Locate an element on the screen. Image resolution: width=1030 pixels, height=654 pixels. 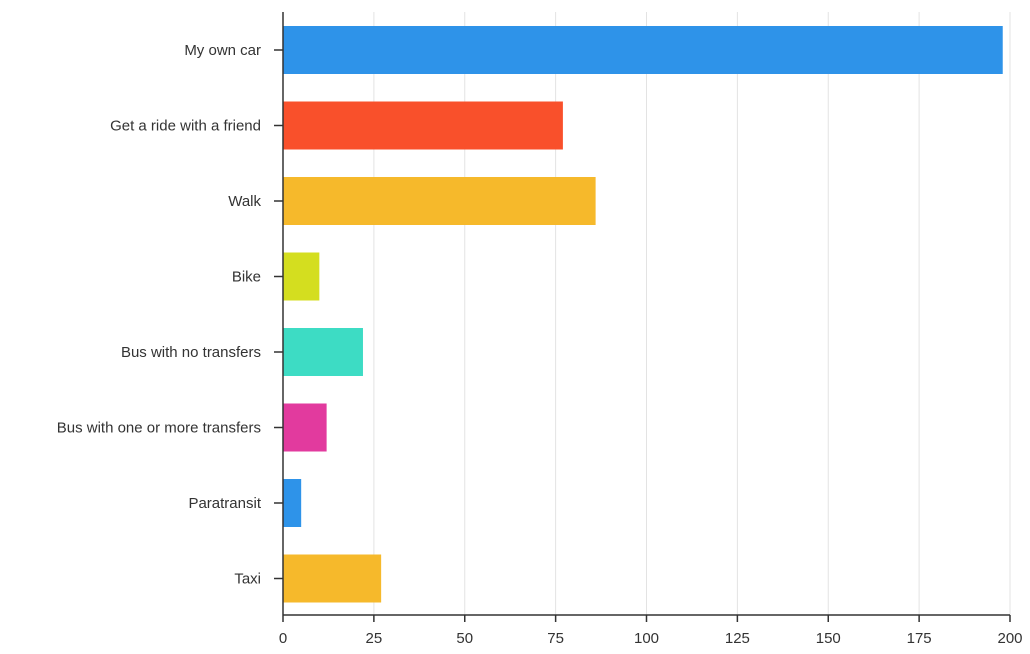
x-tick-label: 100 is located at coordinates (646, 638).